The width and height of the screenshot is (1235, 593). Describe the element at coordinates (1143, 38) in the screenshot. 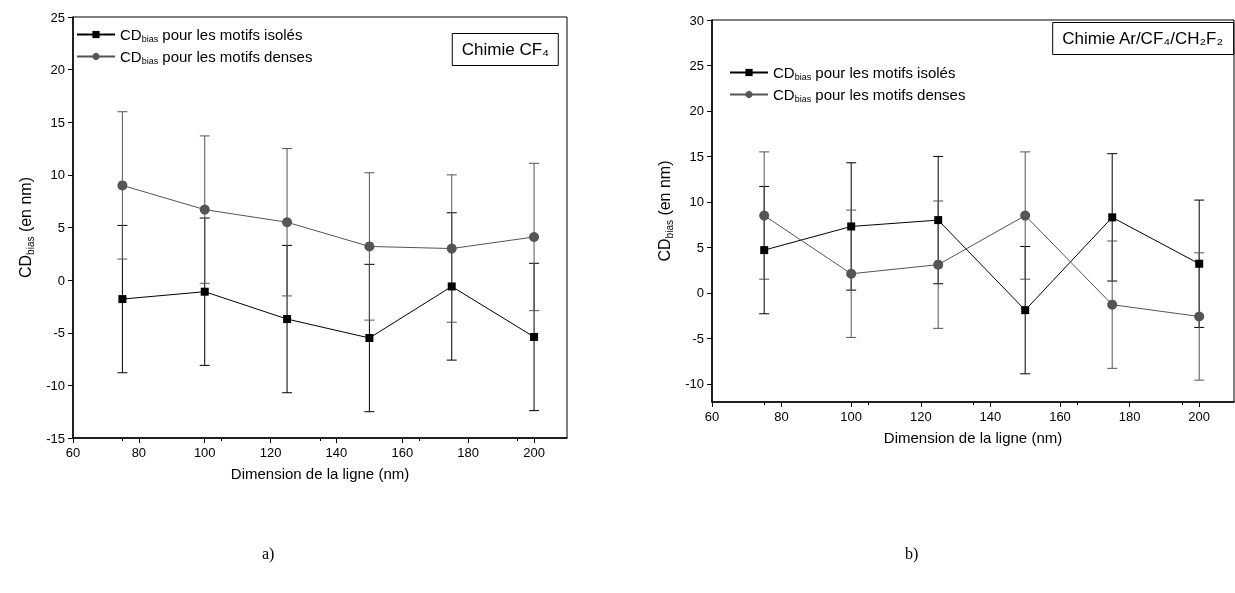

I see `text: Chimie Ar/CF₄/CH₂F₂` at that location.